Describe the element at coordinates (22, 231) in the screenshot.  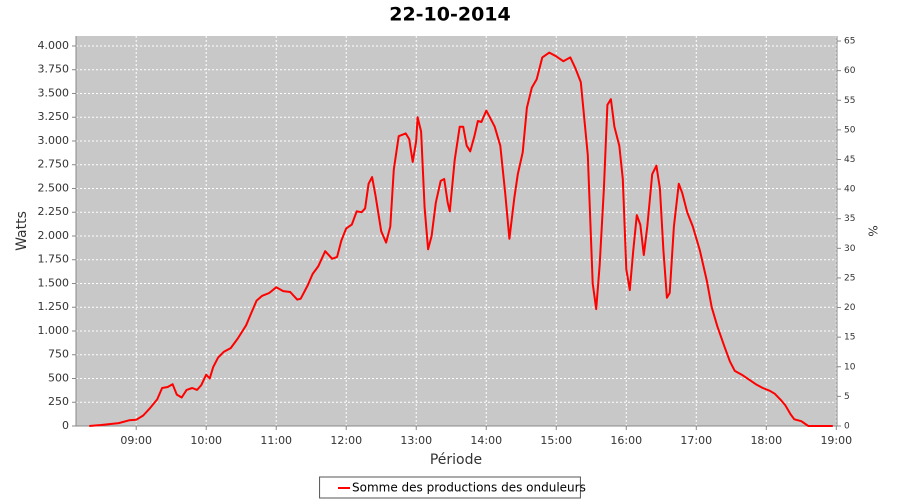
I see `y-axis-label: Watts` at that location.